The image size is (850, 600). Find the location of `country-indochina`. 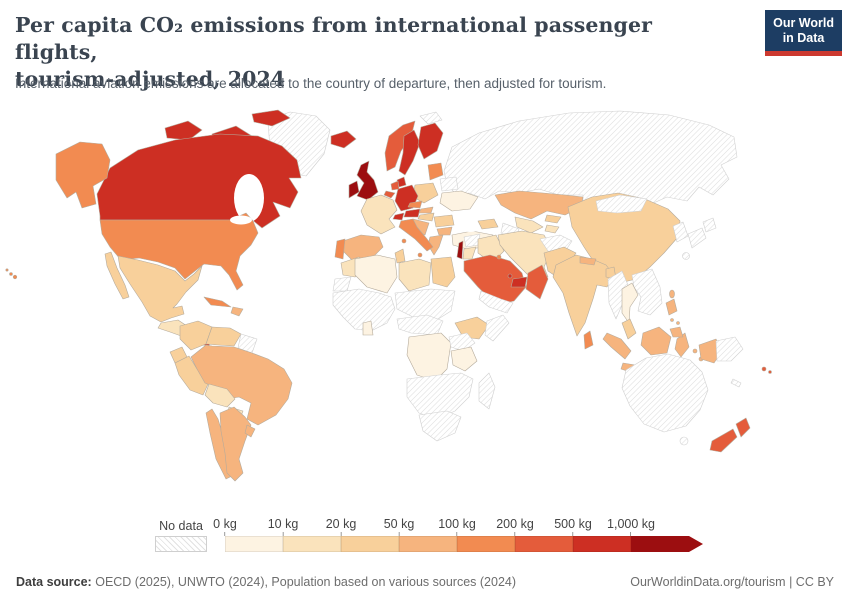

country-indochina is located at coordinates (647, 292).